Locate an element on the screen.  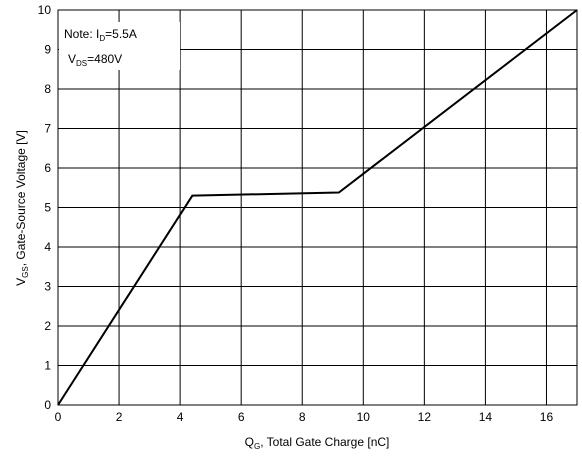
y-tick-label: 9 is located at coordinates (47, 50).